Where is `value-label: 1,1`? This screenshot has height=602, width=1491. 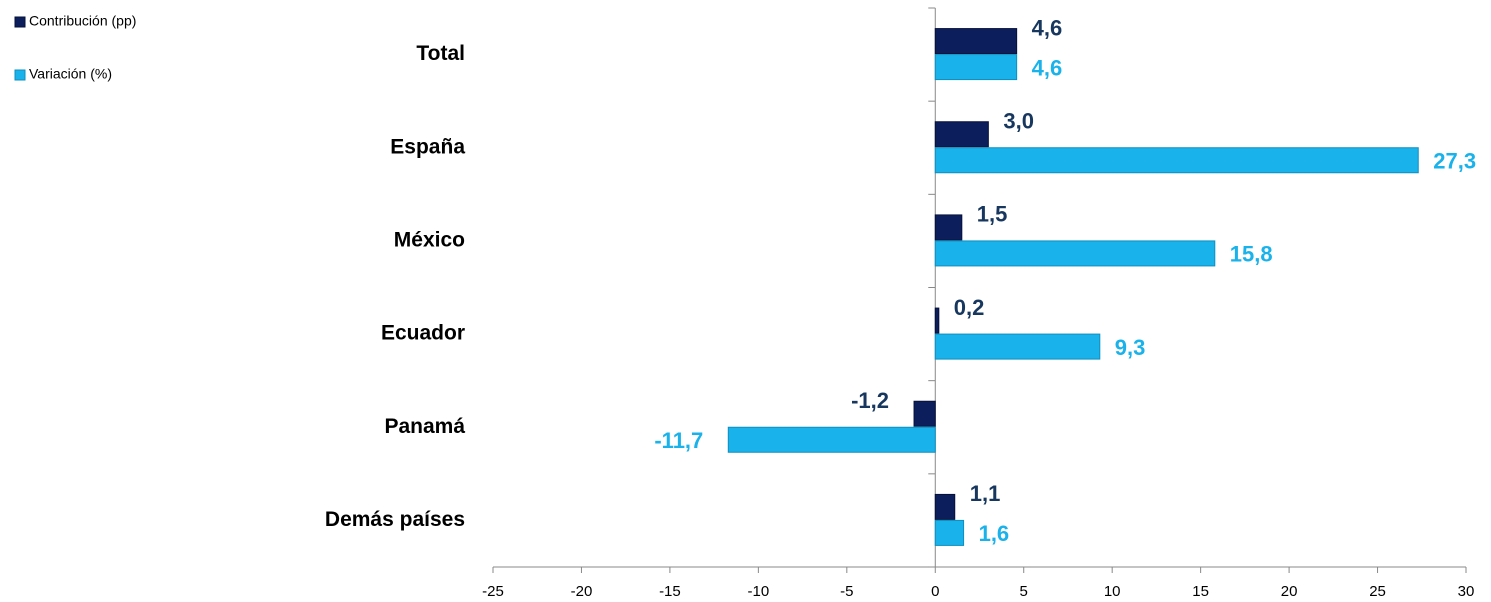 value-label: 1,1 is located at coordinates (985, 493).